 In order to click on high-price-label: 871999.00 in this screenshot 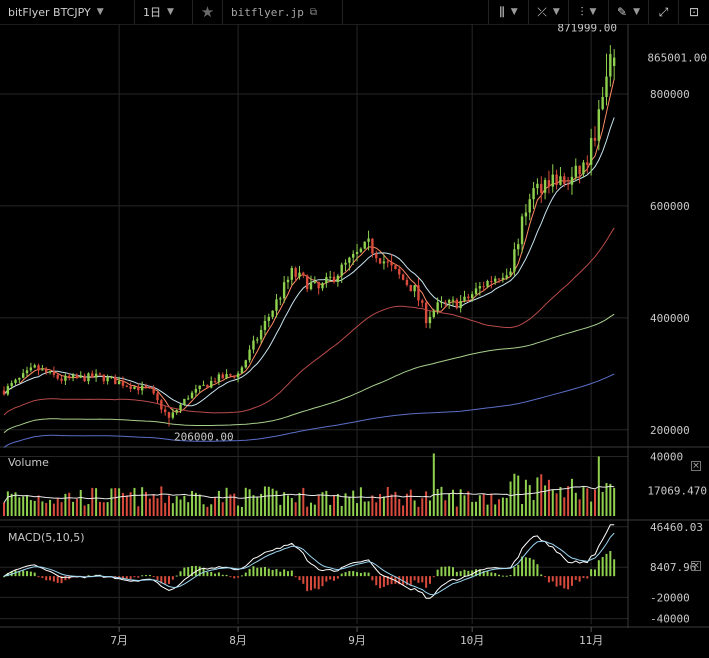, I will do `click(587, 29)`.